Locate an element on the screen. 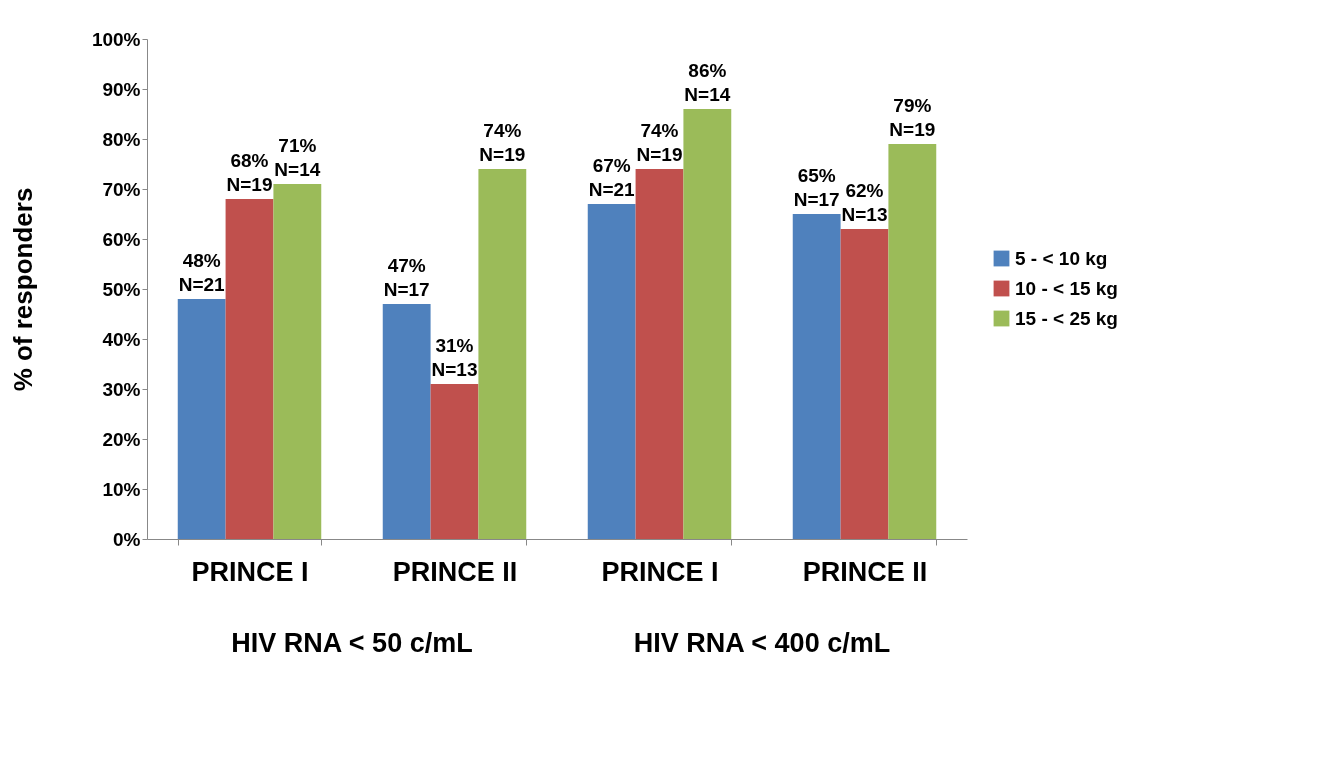  y-tick-label: 60% is located at coordinates (121, 239).